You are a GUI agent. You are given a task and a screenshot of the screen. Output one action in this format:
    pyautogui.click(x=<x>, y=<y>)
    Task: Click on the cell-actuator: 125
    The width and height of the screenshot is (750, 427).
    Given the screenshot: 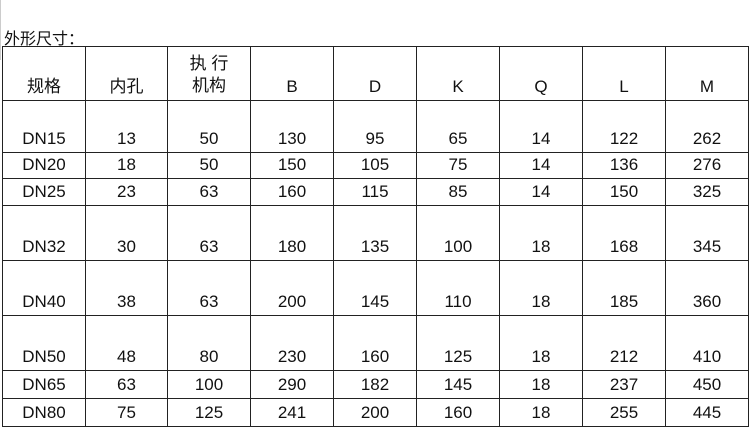 What is the action you would take?
    pyautogui.click(x=209, y=412)
    